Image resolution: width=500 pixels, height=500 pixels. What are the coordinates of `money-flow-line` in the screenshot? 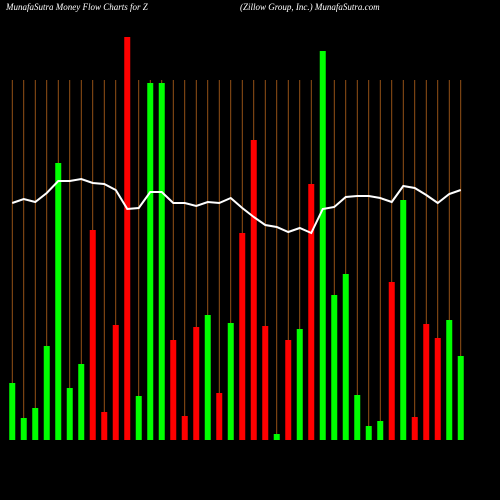 It's located at (236, 206).